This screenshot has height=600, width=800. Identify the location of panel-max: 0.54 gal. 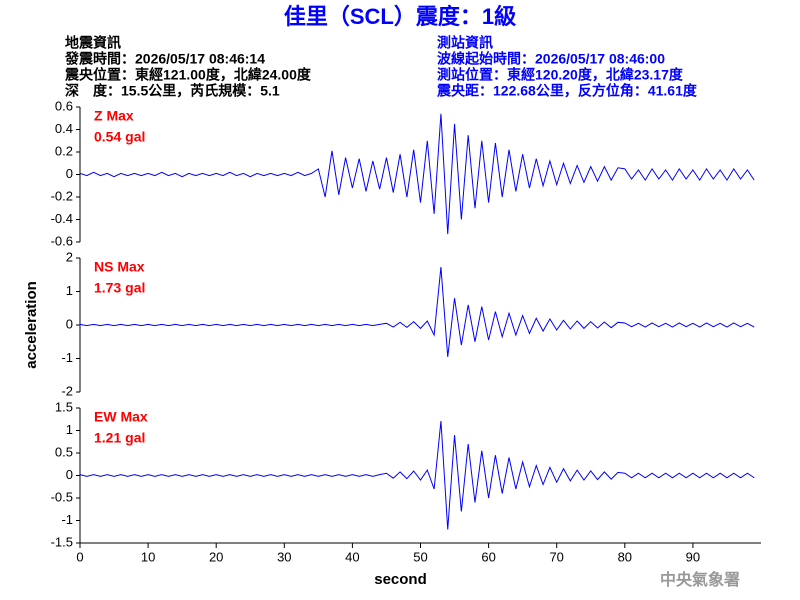
(119, 137).